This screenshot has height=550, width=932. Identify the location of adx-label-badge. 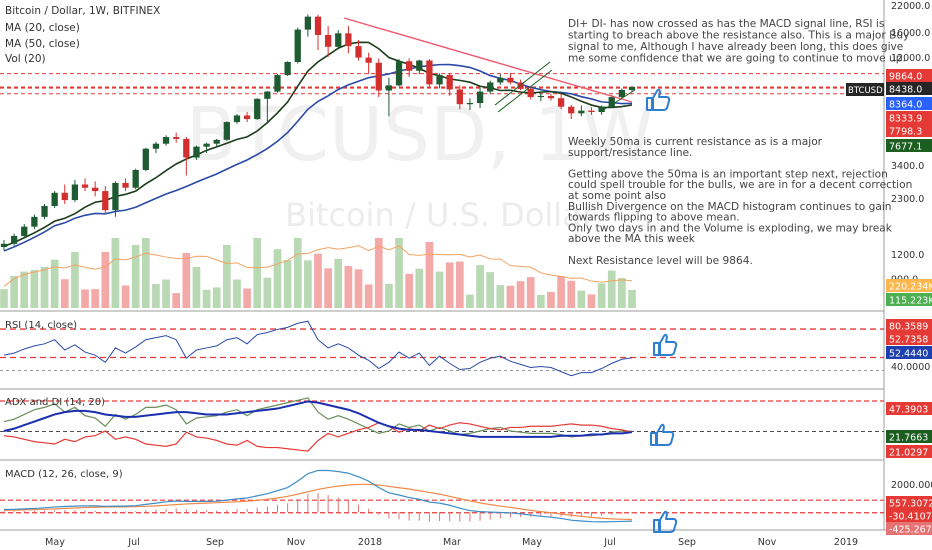
(909, 408).